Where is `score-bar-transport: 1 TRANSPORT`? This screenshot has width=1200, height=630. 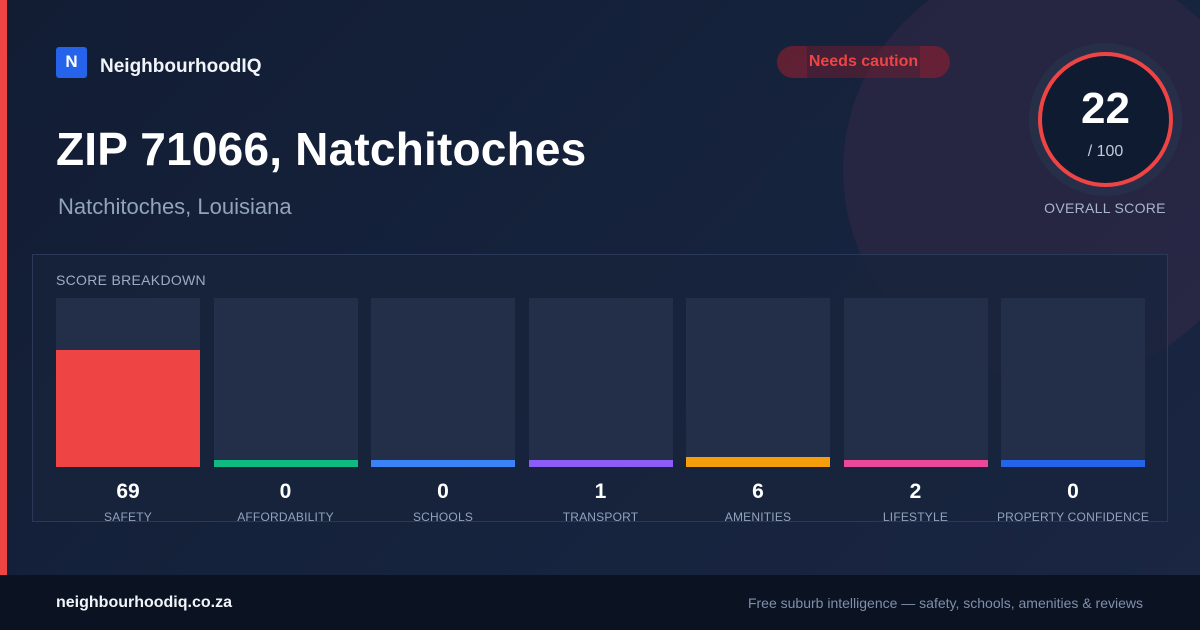 score-bar-transport: 1 TRANSPORT is located at coordinates (600, 411).